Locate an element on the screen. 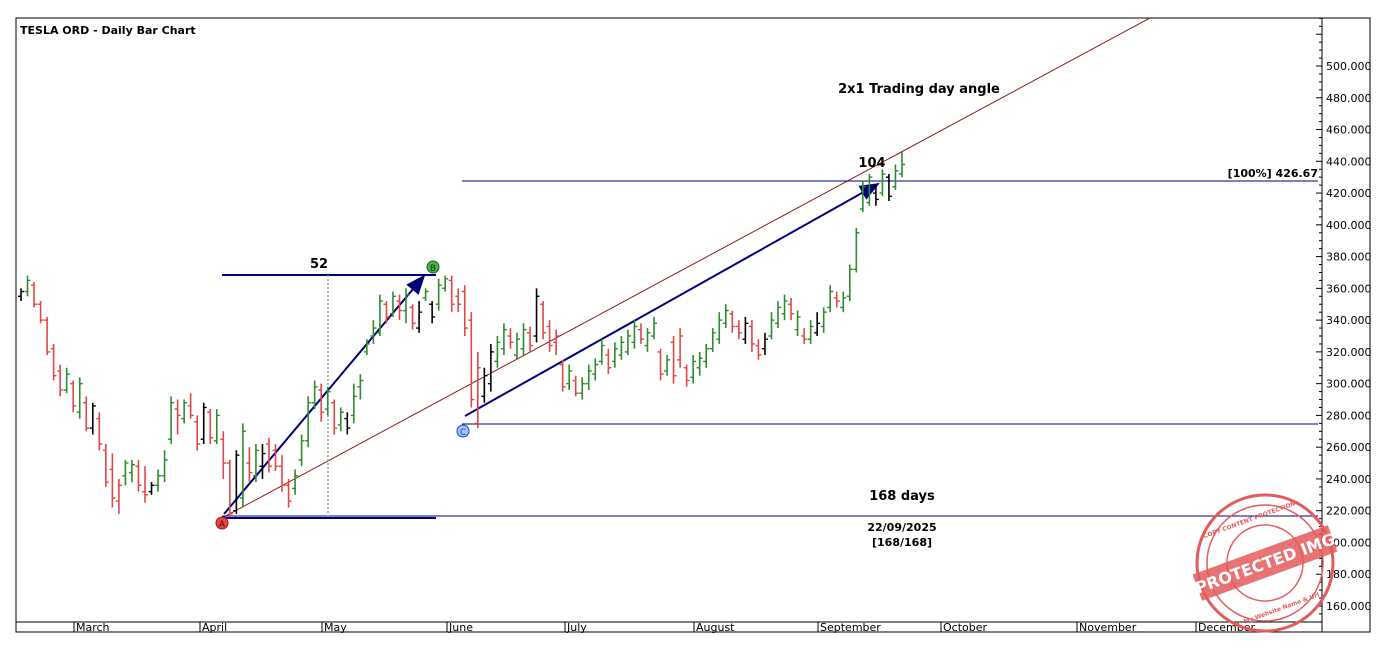  days-label: 168 days is located at coordinates (902, 496).